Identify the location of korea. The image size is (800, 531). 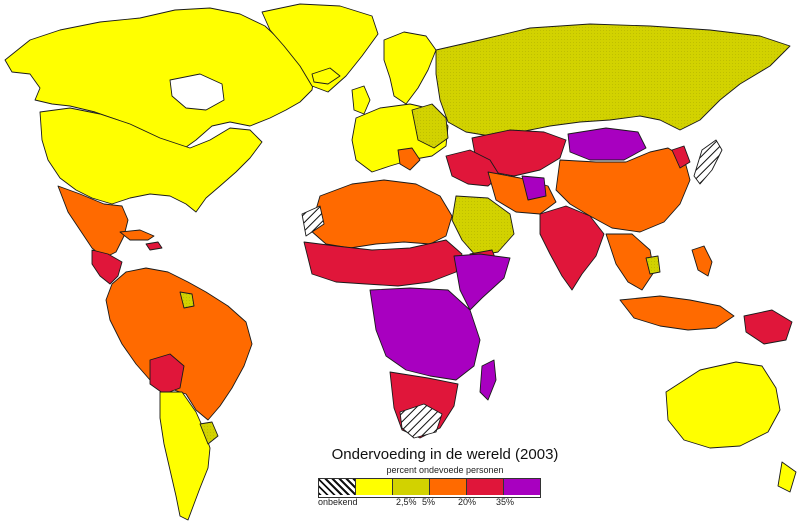
(681, 157).